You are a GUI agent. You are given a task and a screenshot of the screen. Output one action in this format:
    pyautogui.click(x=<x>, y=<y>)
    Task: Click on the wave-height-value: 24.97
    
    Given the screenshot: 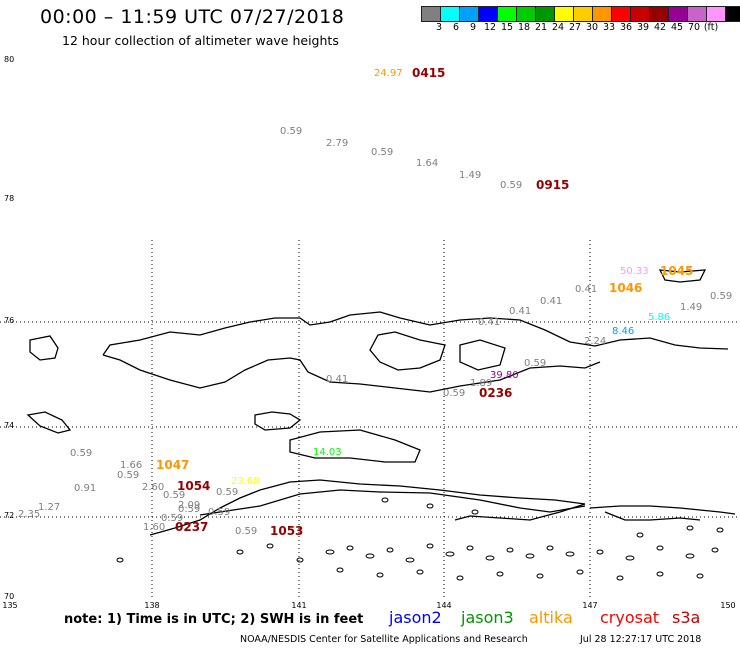 What is the action you would take?
    pyautogui.click(x=388, y=73)
    